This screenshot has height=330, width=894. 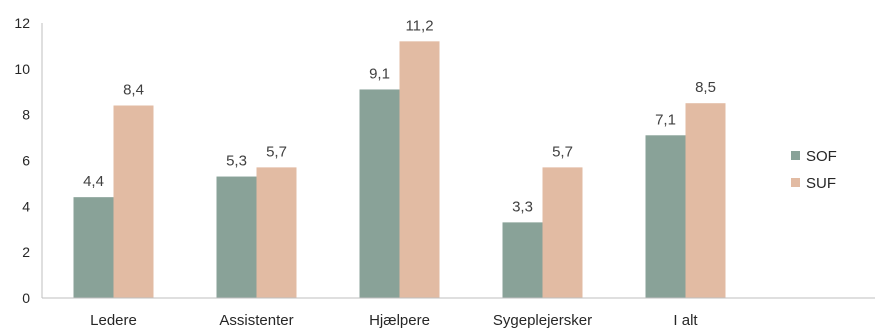 I want to click on data-label: 11,2, so click(x=419, y=25).